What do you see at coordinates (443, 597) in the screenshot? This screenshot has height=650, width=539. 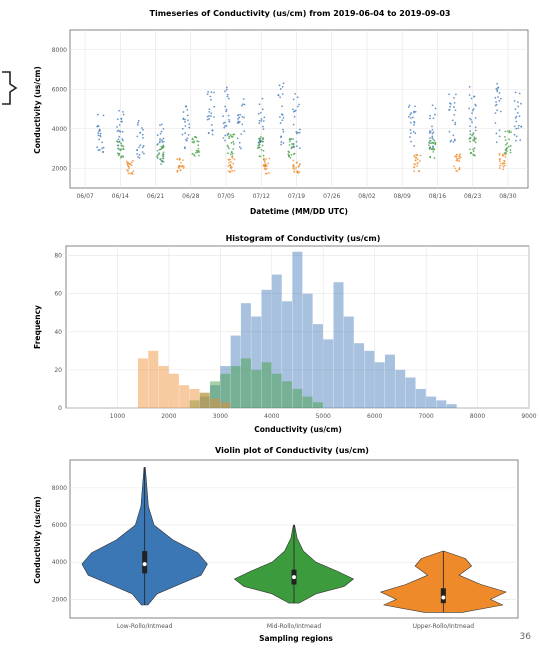 I see `violin-median-dot` at bounding box center [443, 597].